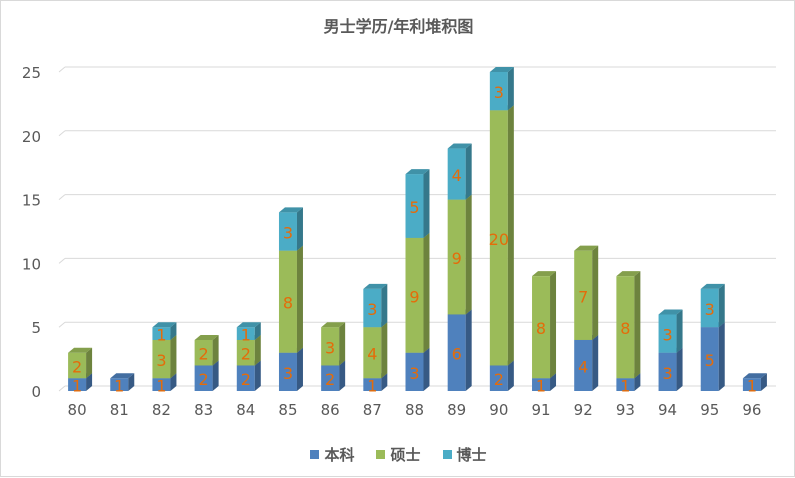 The width and height of the screenshot is (795, 478). What do you see at coordinates (332, 454) in the screenshot?
I see `legend-item-bachelor: 本科` at bounding box center [332, 454].